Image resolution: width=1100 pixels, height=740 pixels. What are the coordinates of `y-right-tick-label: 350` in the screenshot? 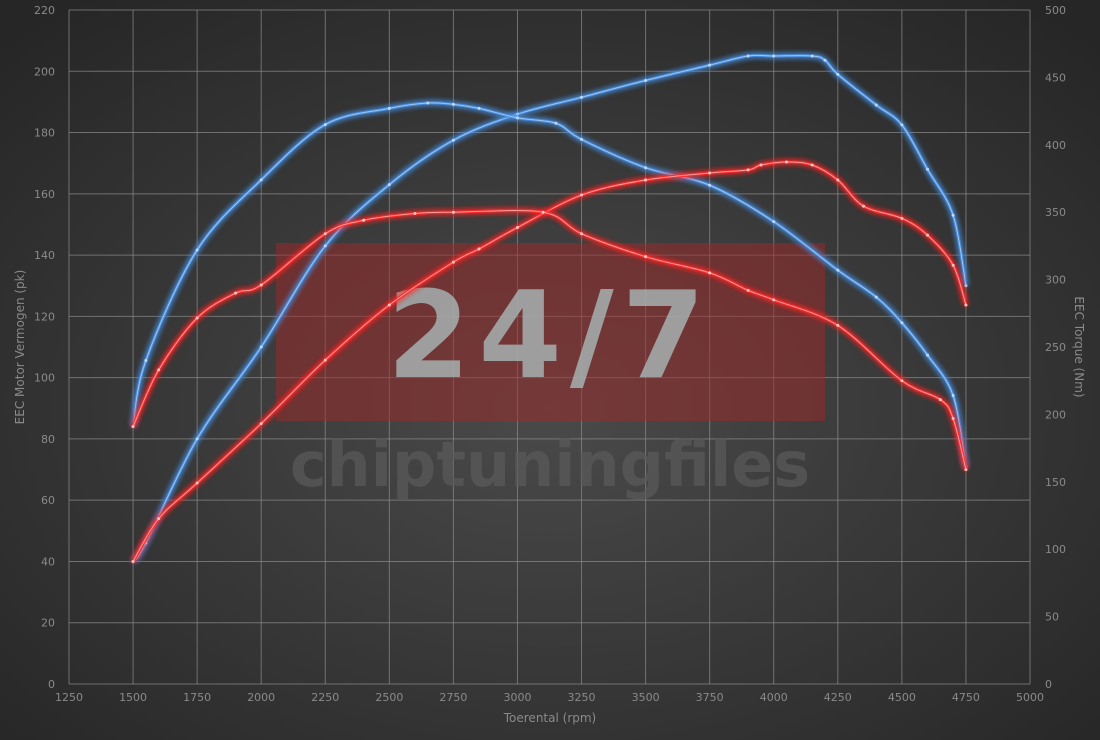 It's located at (1055, 212).